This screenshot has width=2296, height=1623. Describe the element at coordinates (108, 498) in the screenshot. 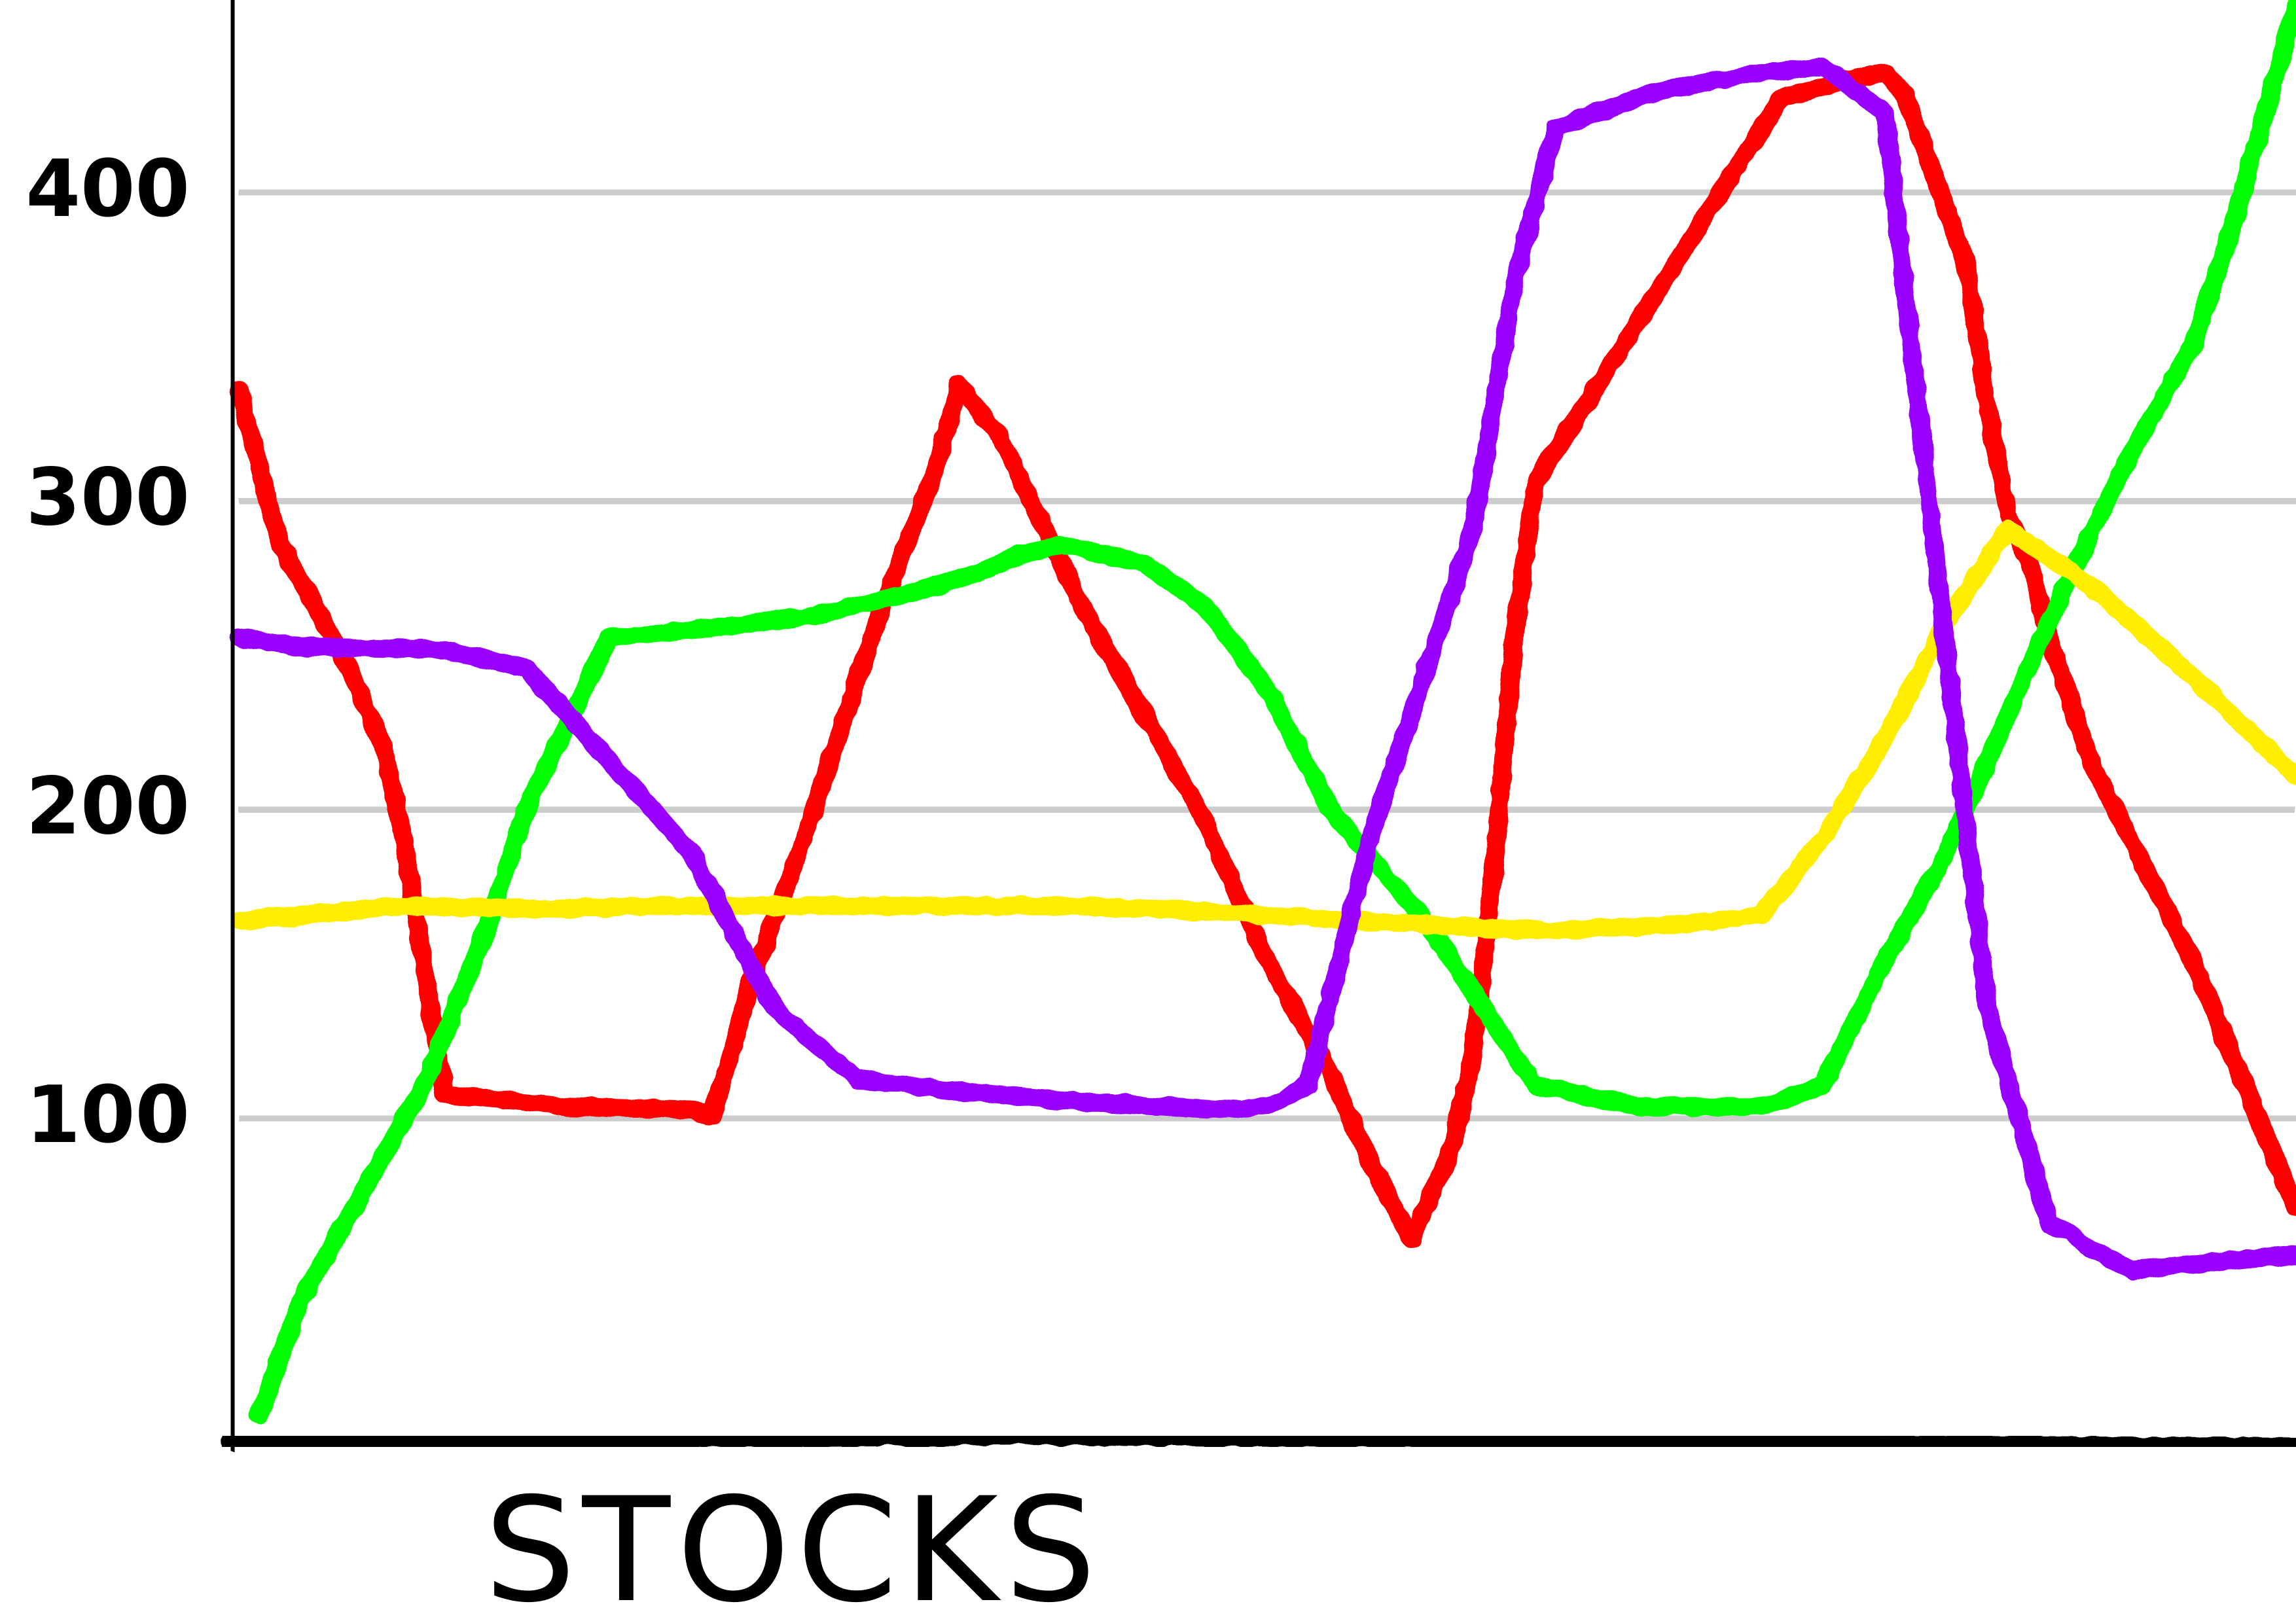

I see `y-tick-label-300: 300` at that location.